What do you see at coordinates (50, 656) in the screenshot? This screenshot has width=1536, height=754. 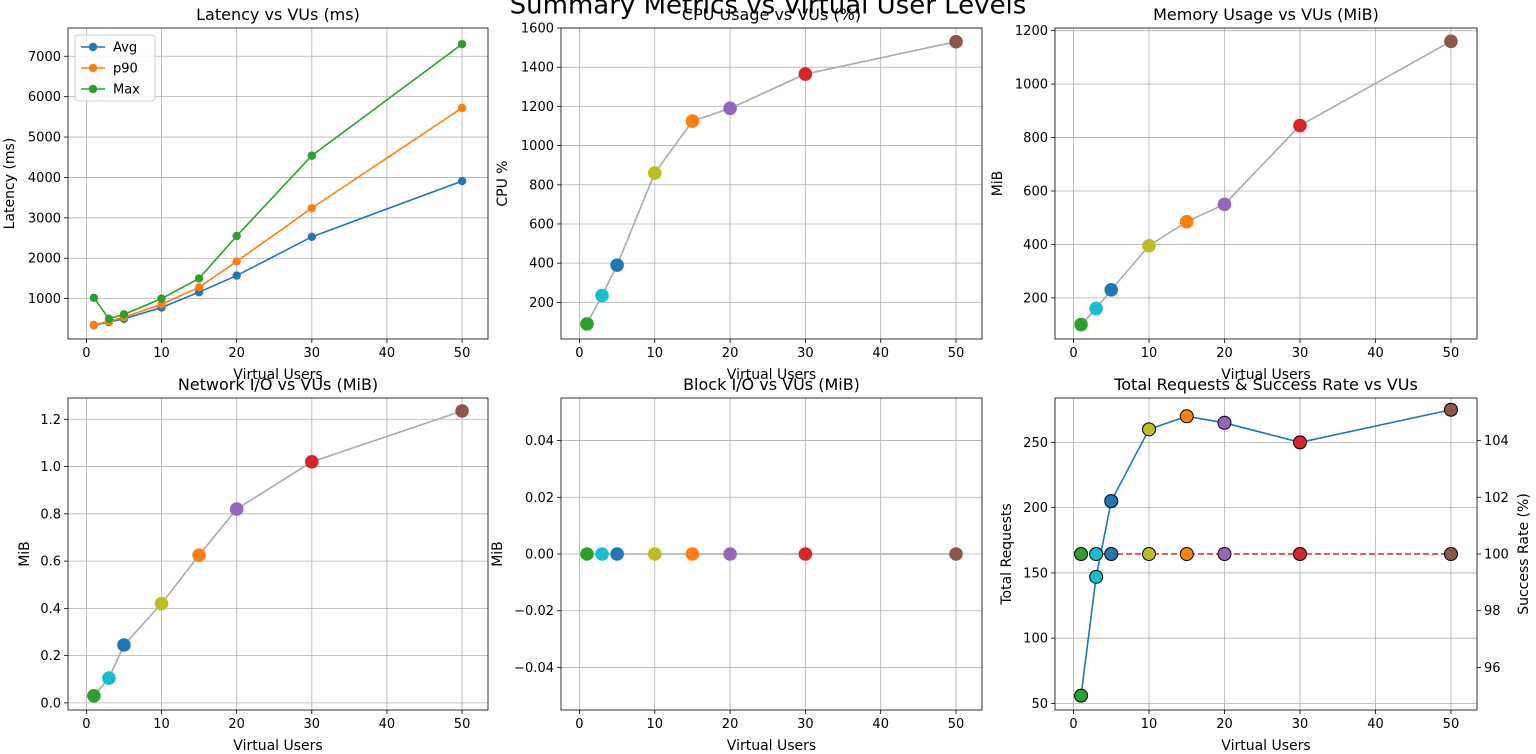 I see `y-tick-label: 0.2` at bounding box center [50, 656].